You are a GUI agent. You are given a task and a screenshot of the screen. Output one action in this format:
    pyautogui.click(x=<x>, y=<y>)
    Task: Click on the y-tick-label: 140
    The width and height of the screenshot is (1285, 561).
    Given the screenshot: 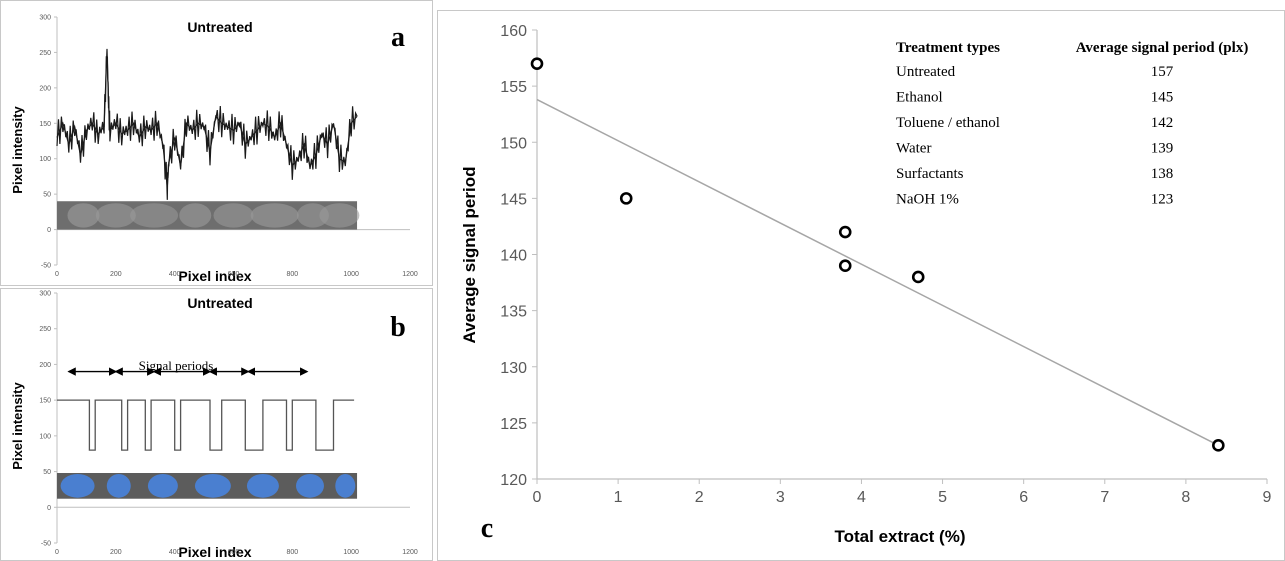 What is the action you would take?
    pyautogui.click(x=513, y=256)
    